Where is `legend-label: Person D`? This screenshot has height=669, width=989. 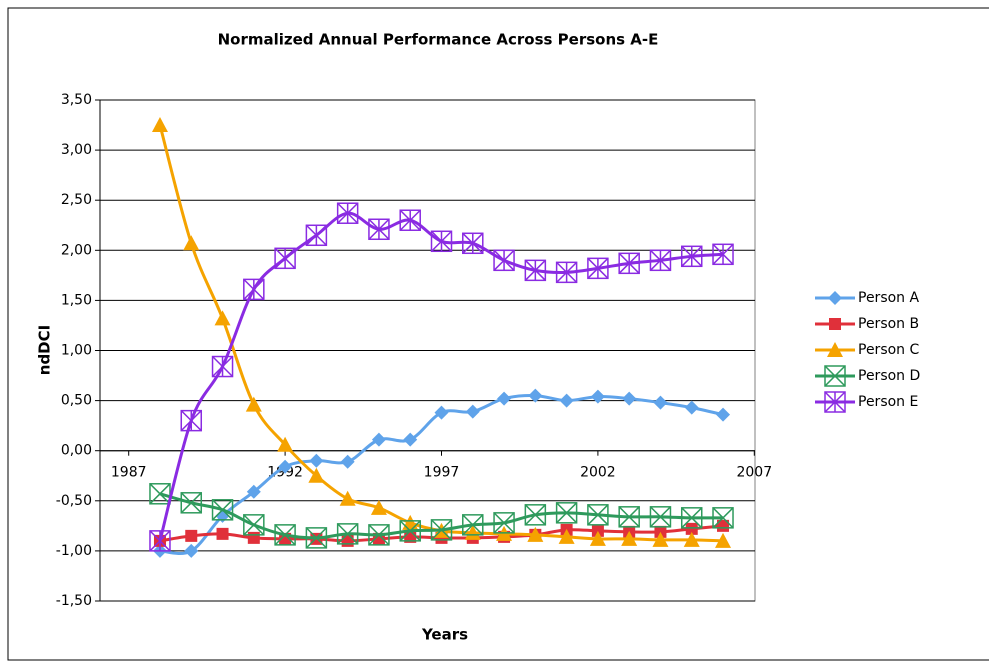
legend-label: Person D is located at coordinates (889, 376).